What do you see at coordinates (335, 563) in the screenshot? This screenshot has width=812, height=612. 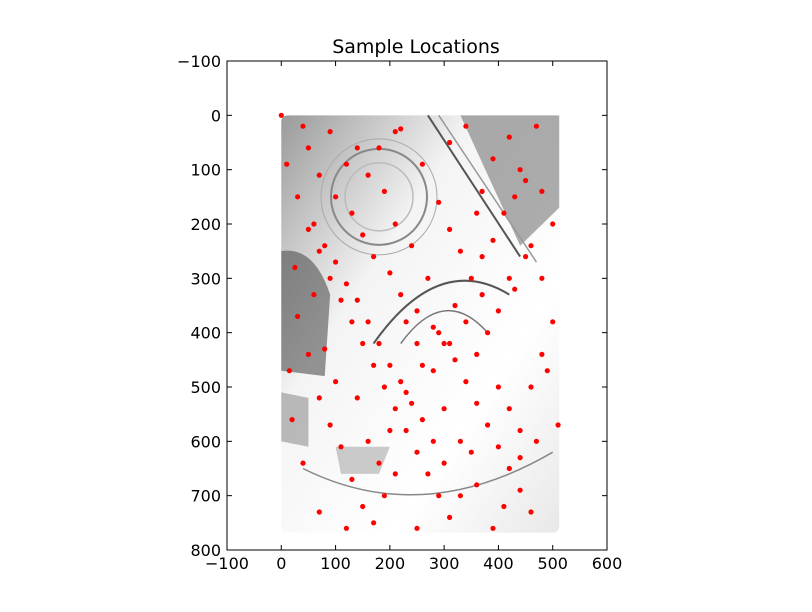 I see `x-tick-label: 100` at bounding box center [335, 563].